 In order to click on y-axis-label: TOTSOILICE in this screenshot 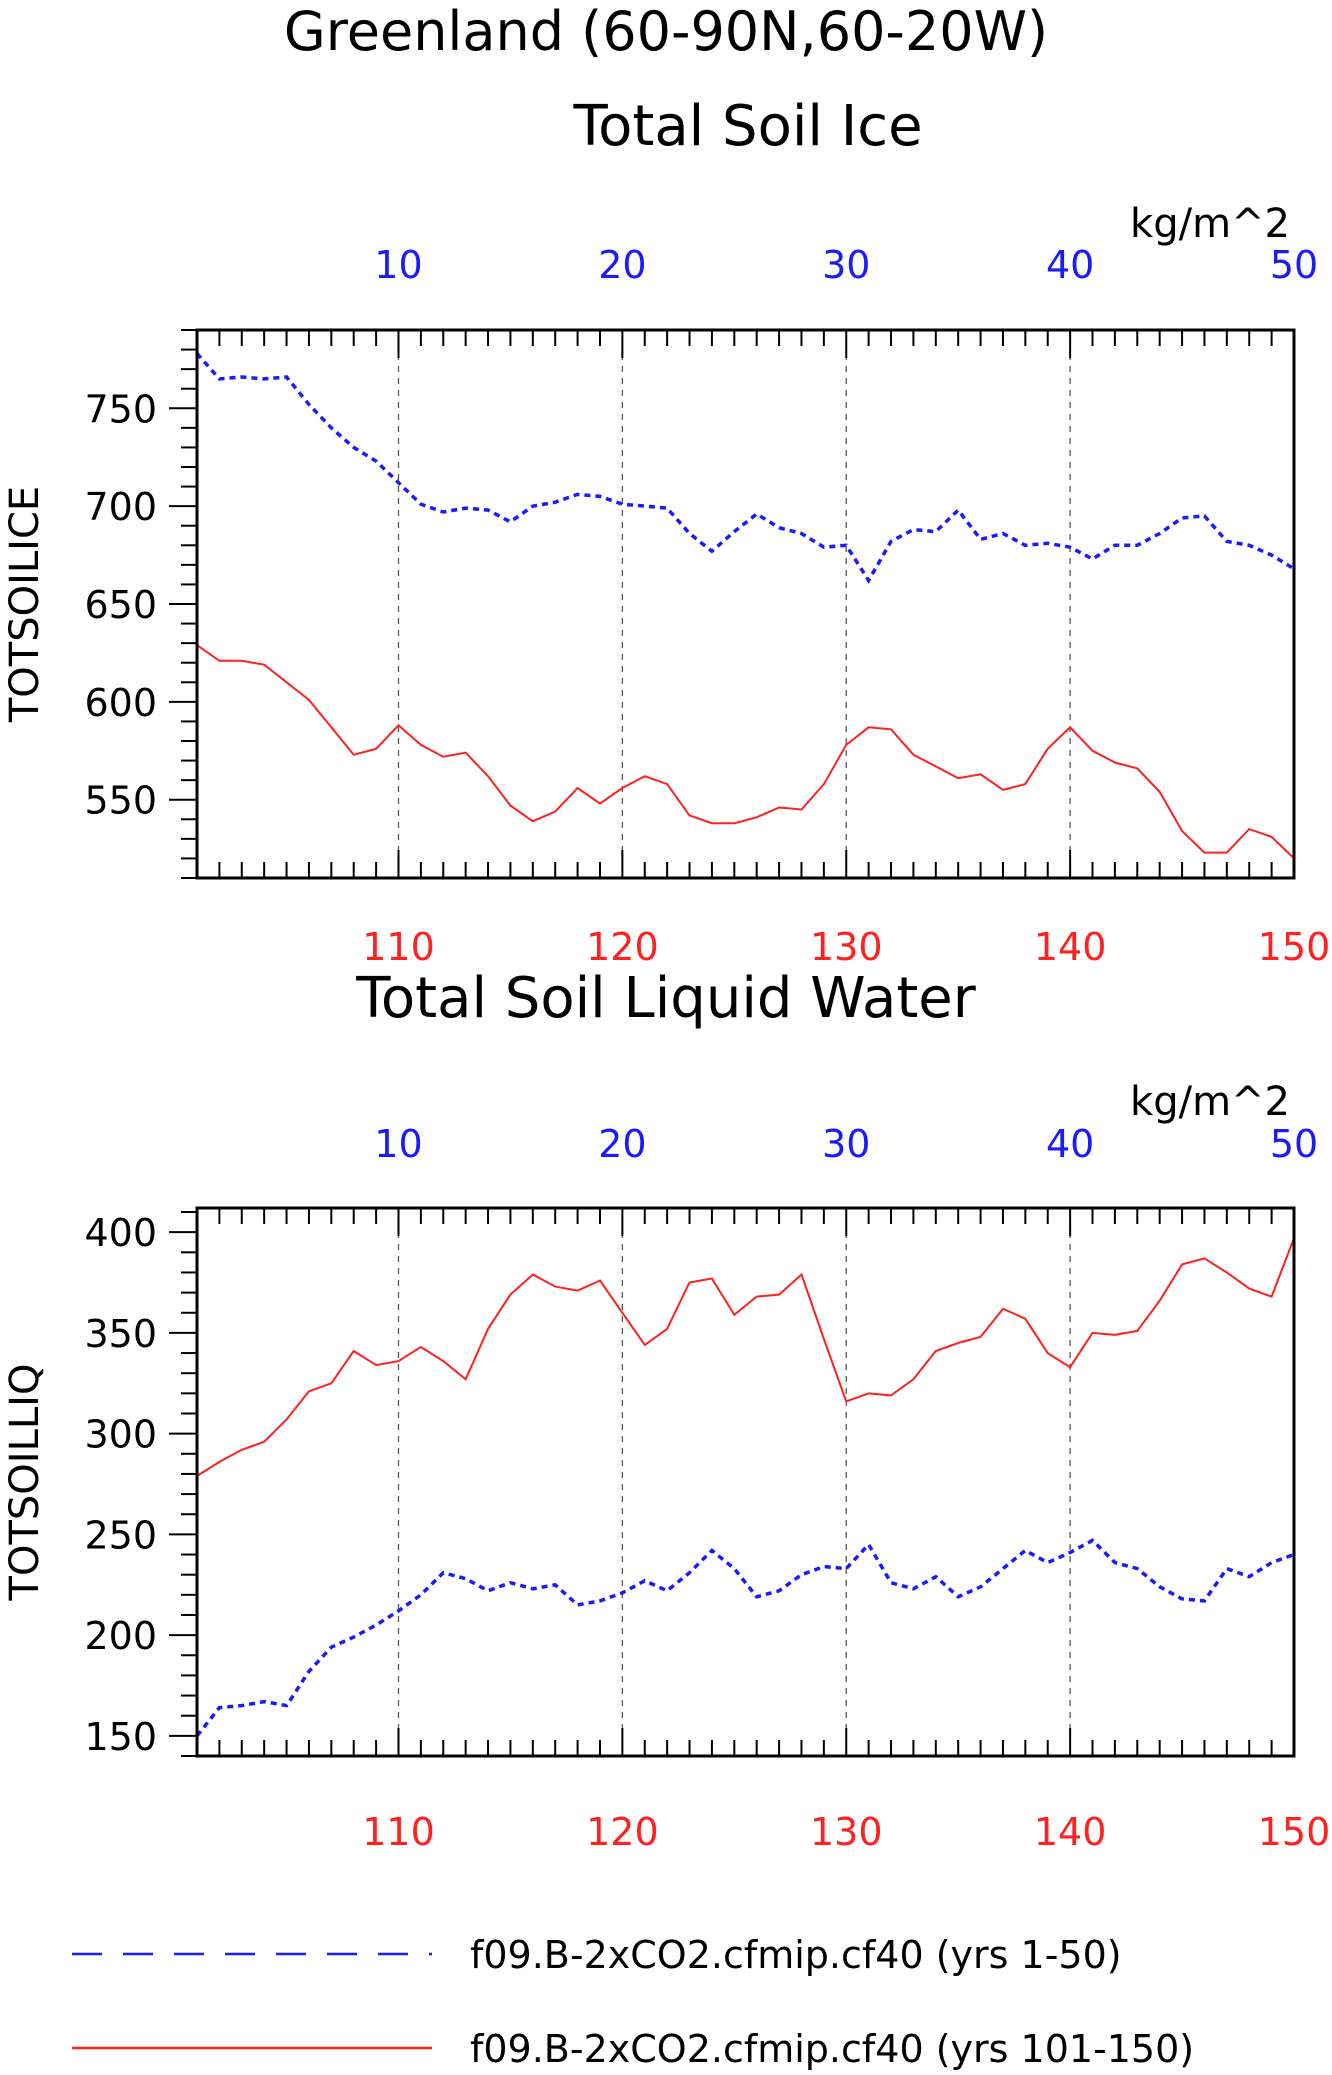, I will do `click(25, 604)`.